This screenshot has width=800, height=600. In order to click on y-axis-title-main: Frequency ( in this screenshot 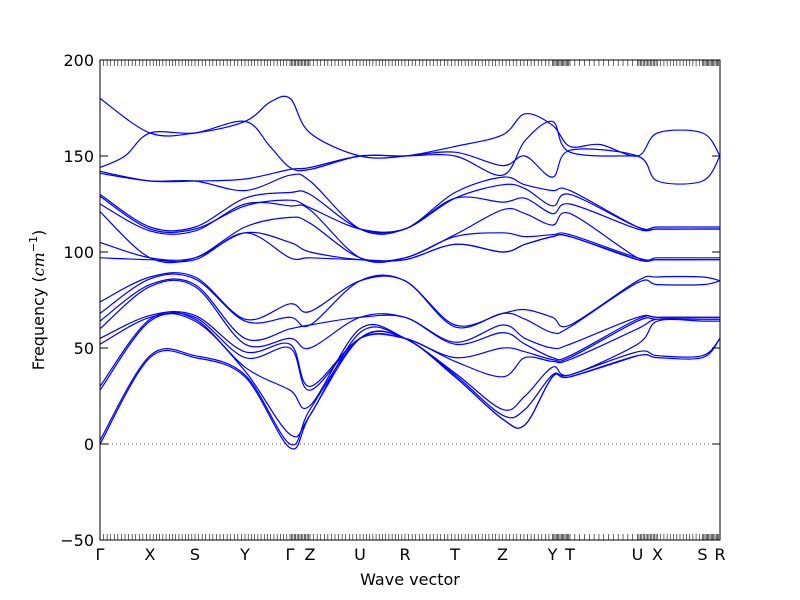, I will do `click(38, 323)`.